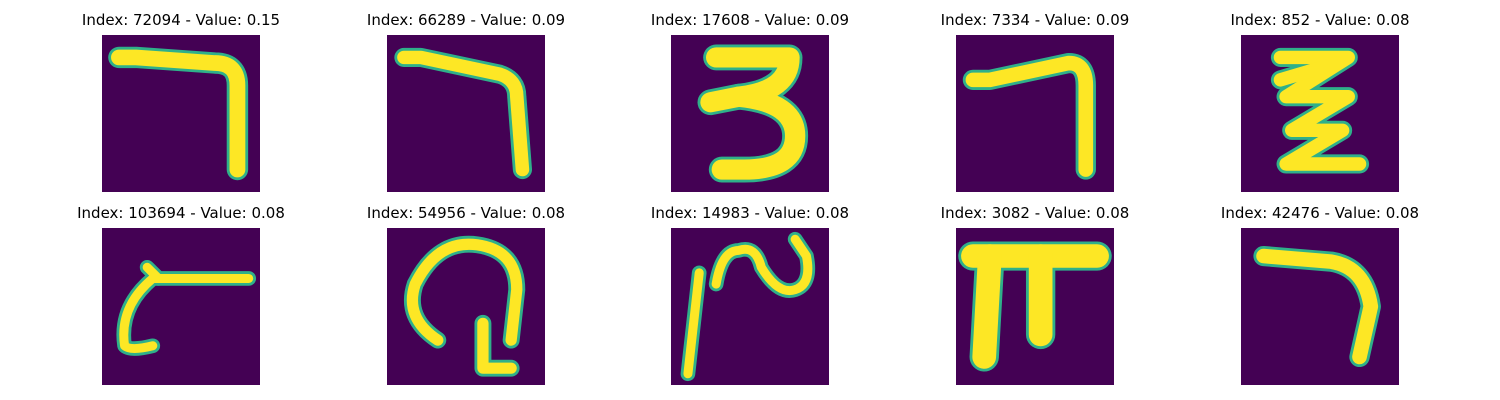 The width and height of the screenshot is (1500, 400). I want to click on pi-shape-image, so click(1035, 306).